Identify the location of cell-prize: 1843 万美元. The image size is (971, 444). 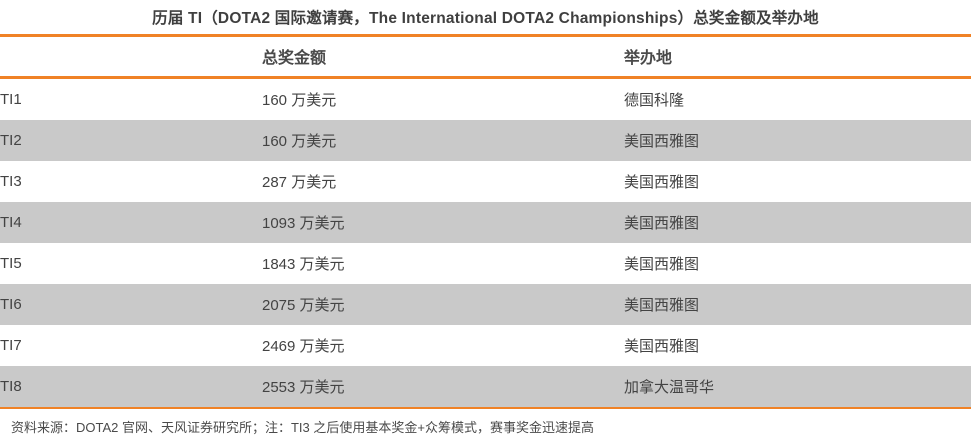
(303, 264).